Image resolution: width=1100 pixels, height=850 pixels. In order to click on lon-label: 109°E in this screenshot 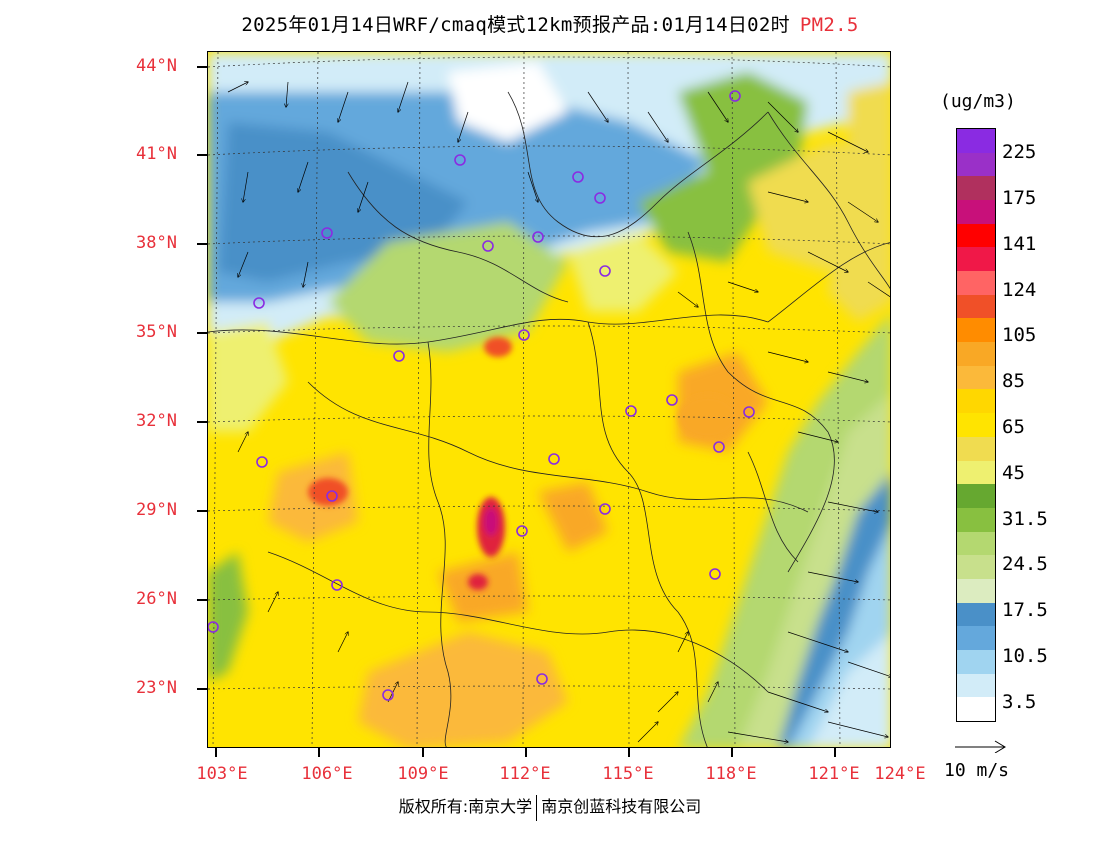, I will do `click(423, 774)`.